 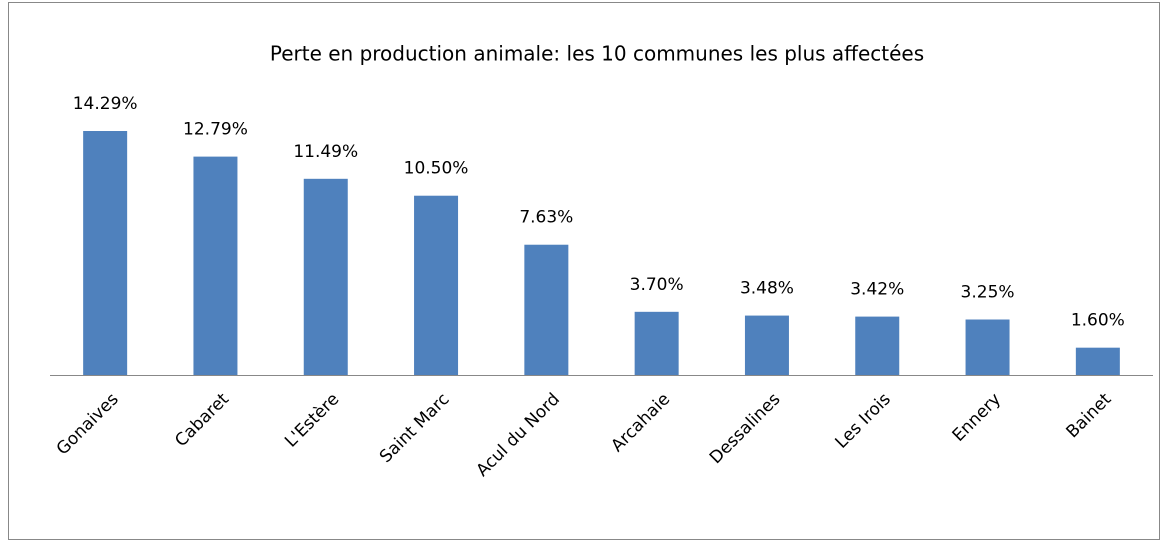 What do you see at coordinates (1098, 321) in the screenshot?
I see `data-label: 1.60%` at bounding box center [1098, 321].